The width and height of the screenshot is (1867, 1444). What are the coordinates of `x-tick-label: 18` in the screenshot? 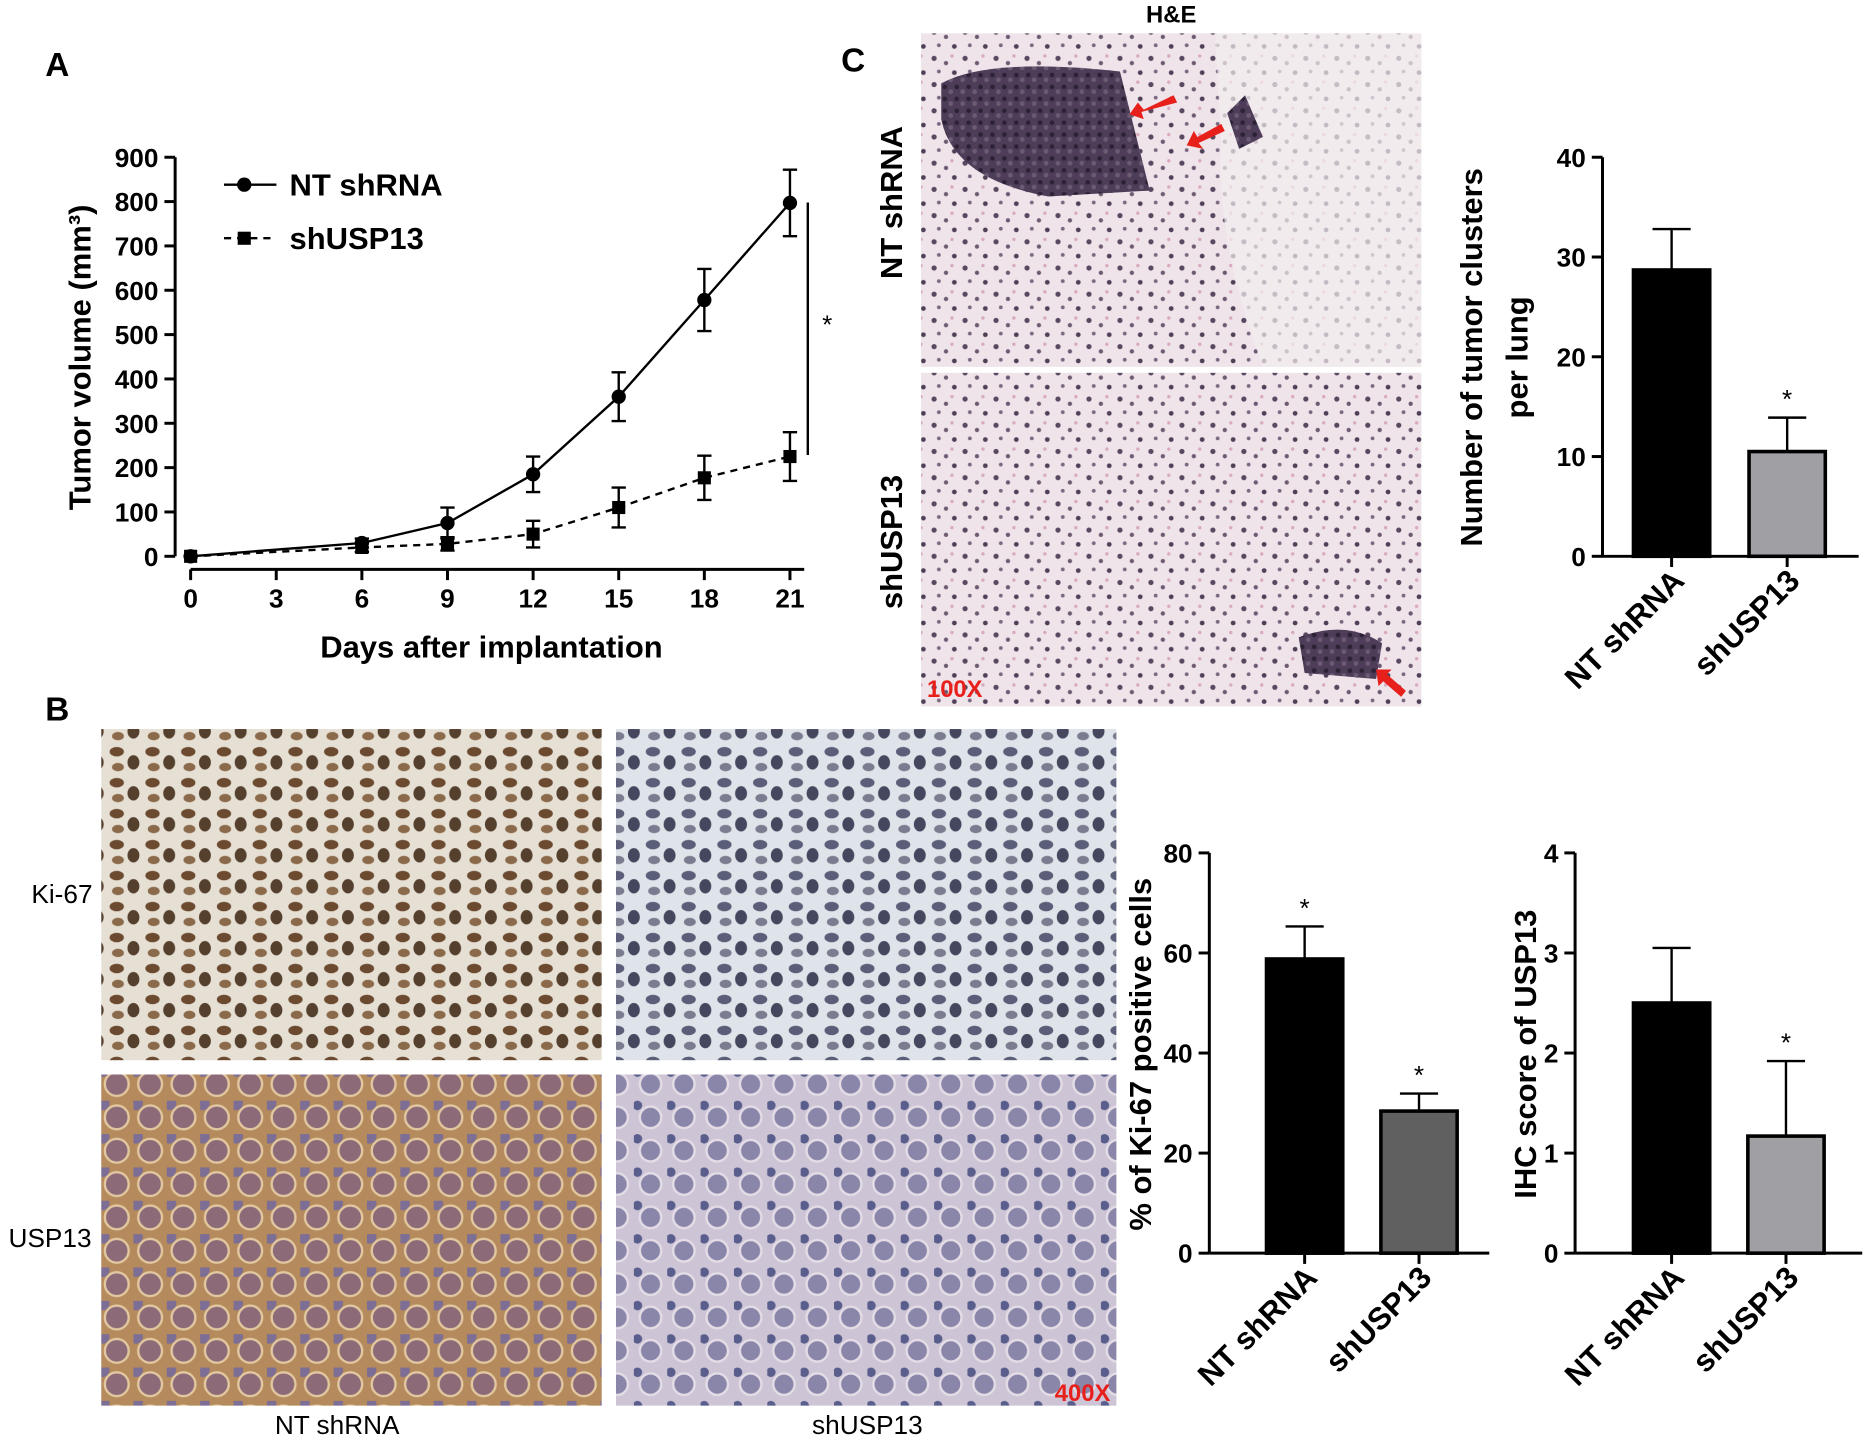 It's located at (704, 599).